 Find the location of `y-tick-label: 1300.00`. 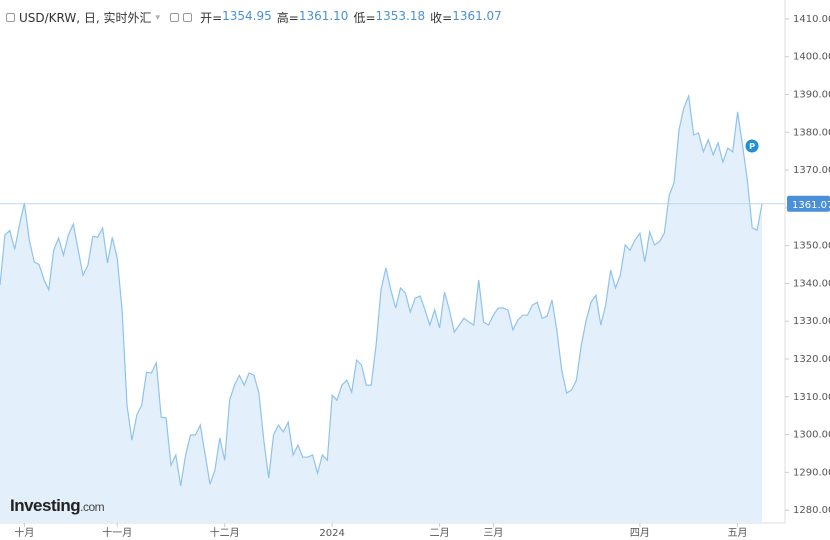

y-tick-label: 1300.00 is located at coordinates (811, 435).